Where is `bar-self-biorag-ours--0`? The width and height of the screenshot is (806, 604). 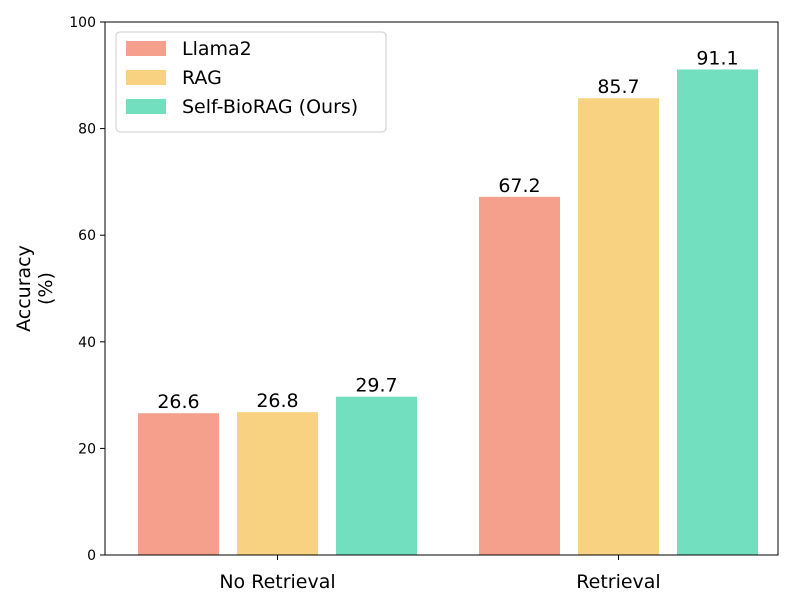
bar-self-biorag-ours--0 is located at coordinates (376, 475).